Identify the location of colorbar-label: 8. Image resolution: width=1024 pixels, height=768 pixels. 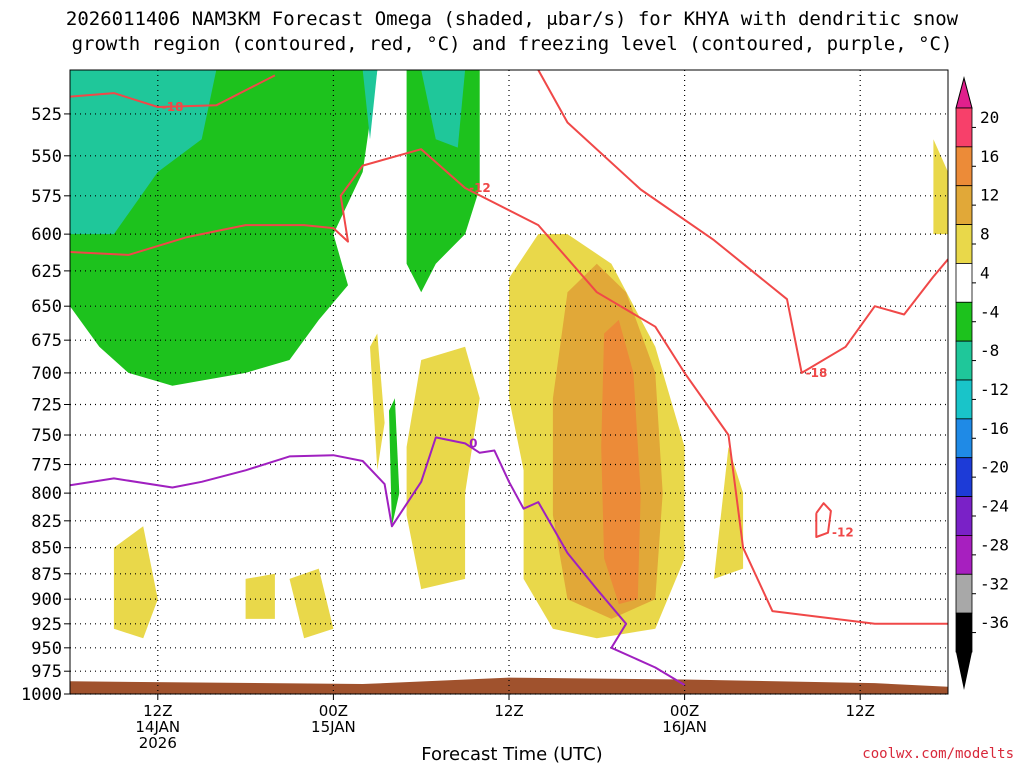
(985, 234).